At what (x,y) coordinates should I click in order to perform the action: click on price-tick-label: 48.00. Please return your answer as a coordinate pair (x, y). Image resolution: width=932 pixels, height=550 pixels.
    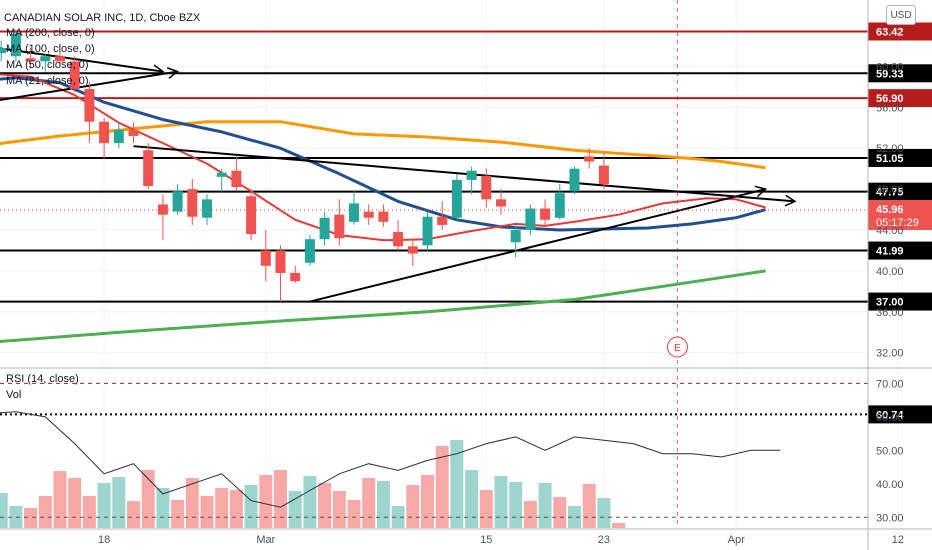
    Looking at the image, I should click on (890, 190).